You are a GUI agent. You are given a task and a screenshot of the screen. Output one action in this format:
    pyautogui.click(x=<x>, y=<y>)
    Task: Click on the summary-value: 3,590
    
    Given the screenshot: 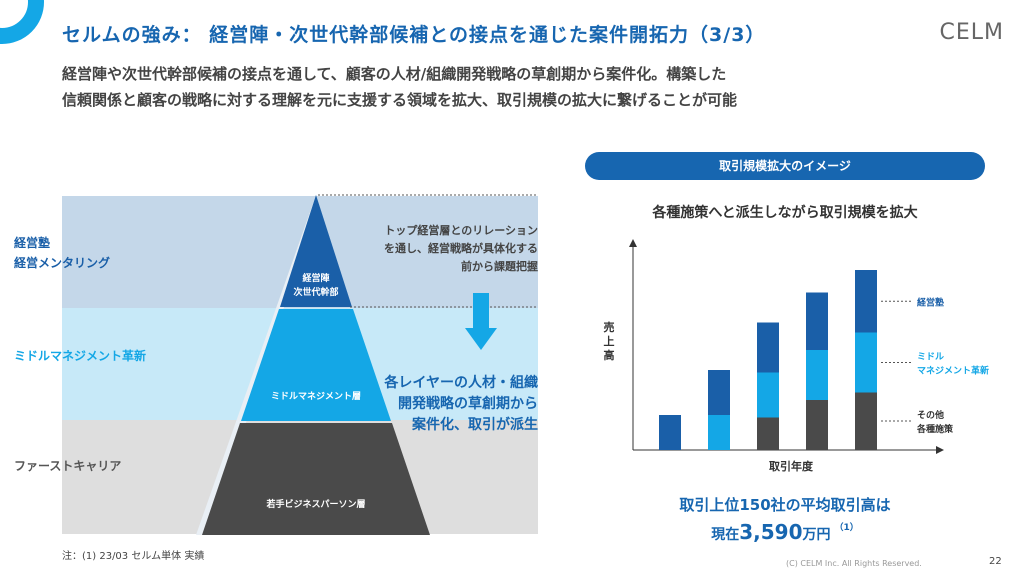 What is the action you would take?
    pyautogui.click(x=771, y=532)
    